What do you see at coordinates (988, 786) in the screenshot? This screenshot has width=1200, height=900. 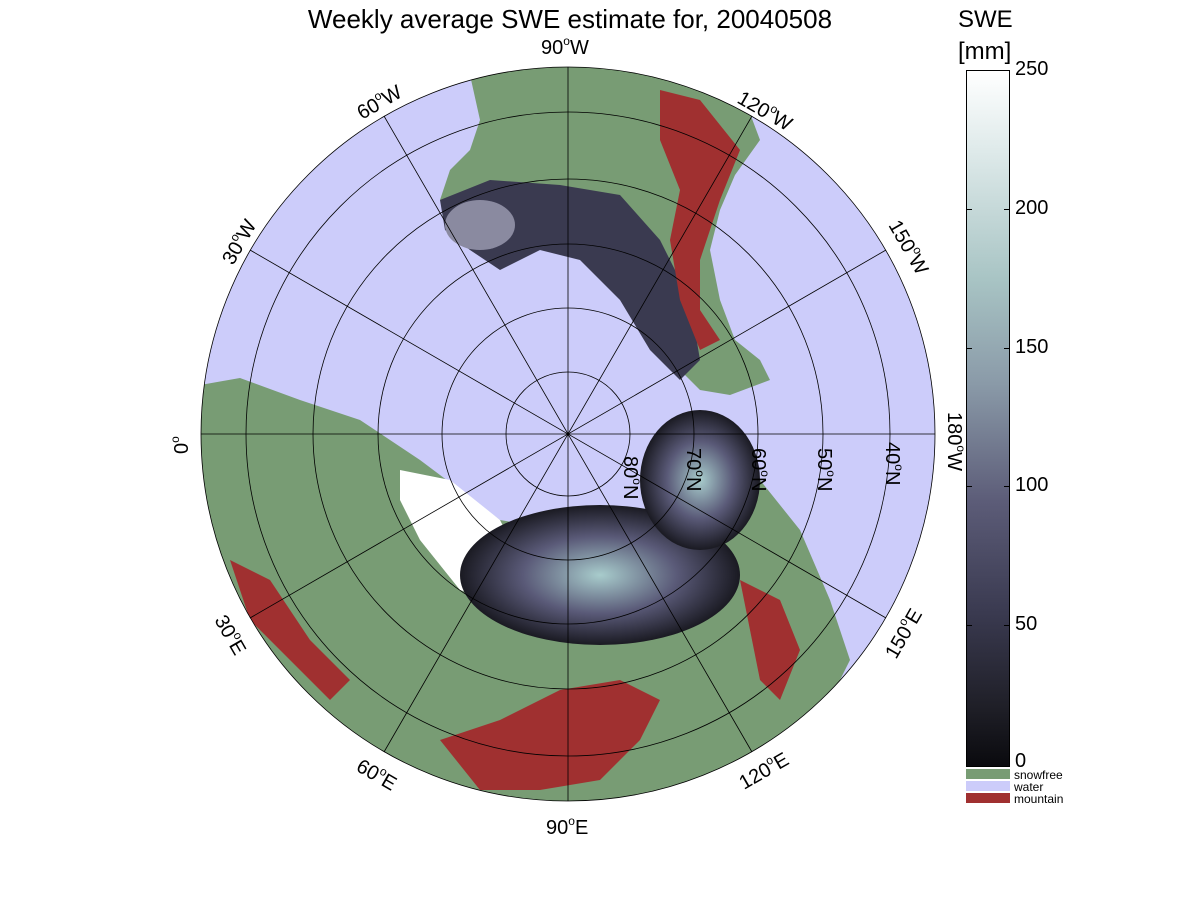 I see `legend-swatch-water` at bounding box center [988, 786].